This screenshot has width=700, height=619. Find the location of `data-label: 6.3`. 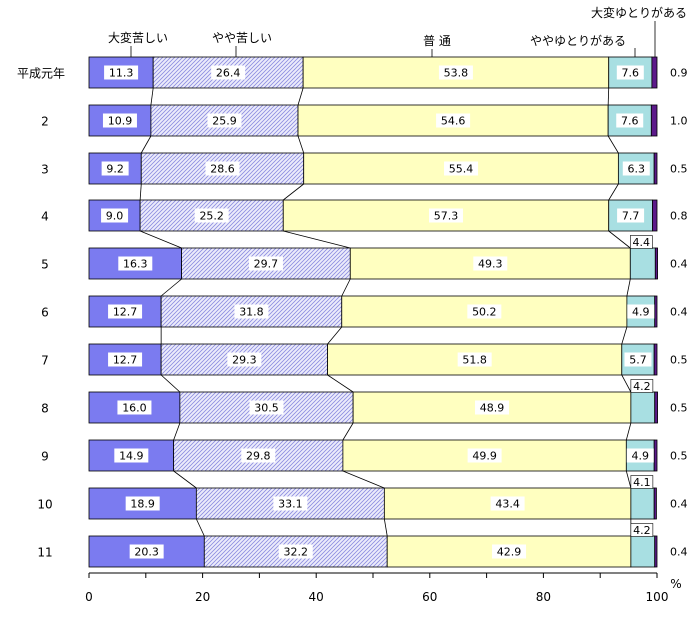

data-label: 6.3 is located at coordinates (637, 169).